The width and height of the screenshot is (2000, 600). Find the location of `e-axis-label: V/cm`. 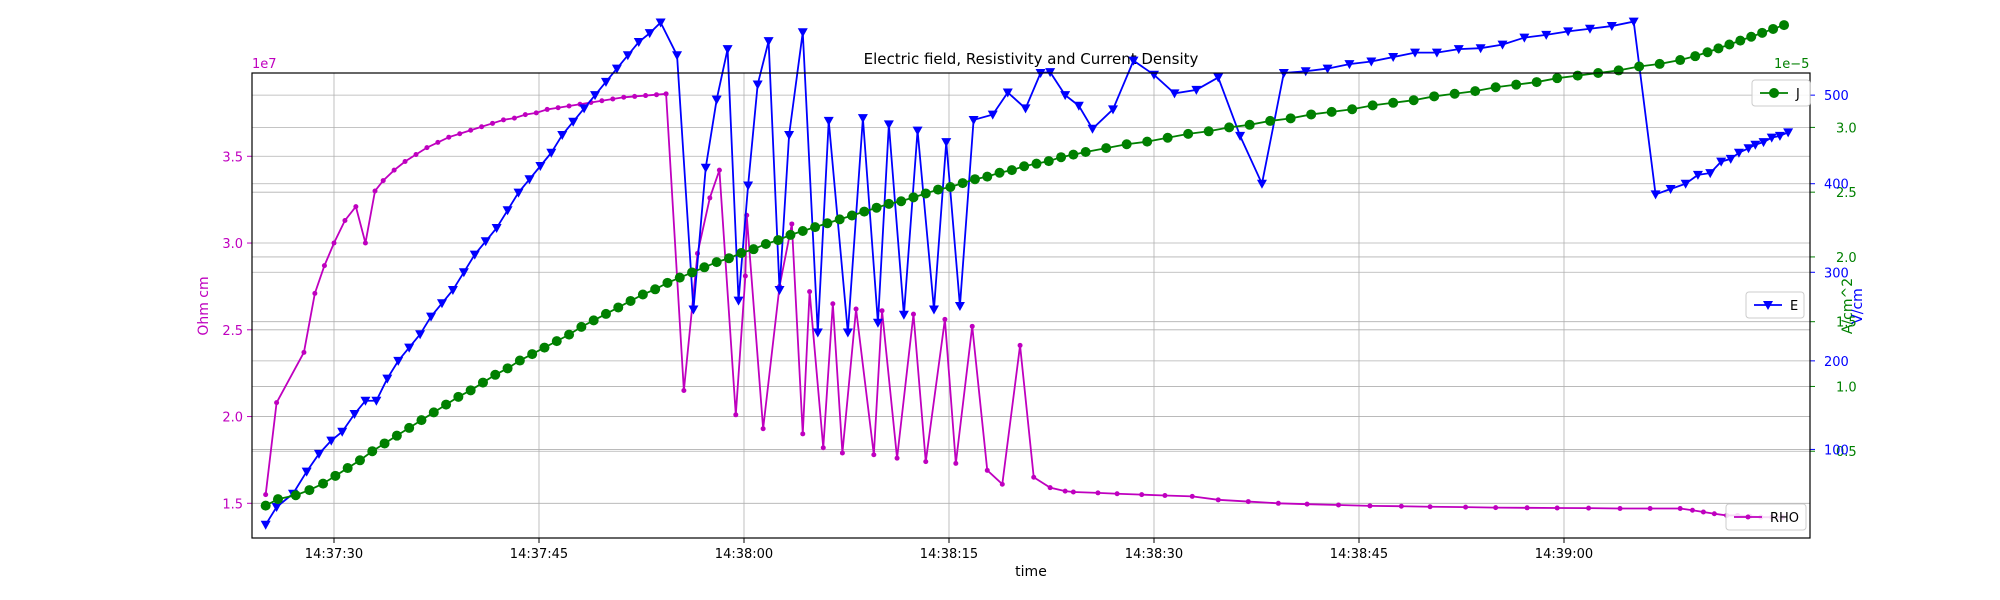

e-axis-label: V/cm is located at coordinates (1858, 306).